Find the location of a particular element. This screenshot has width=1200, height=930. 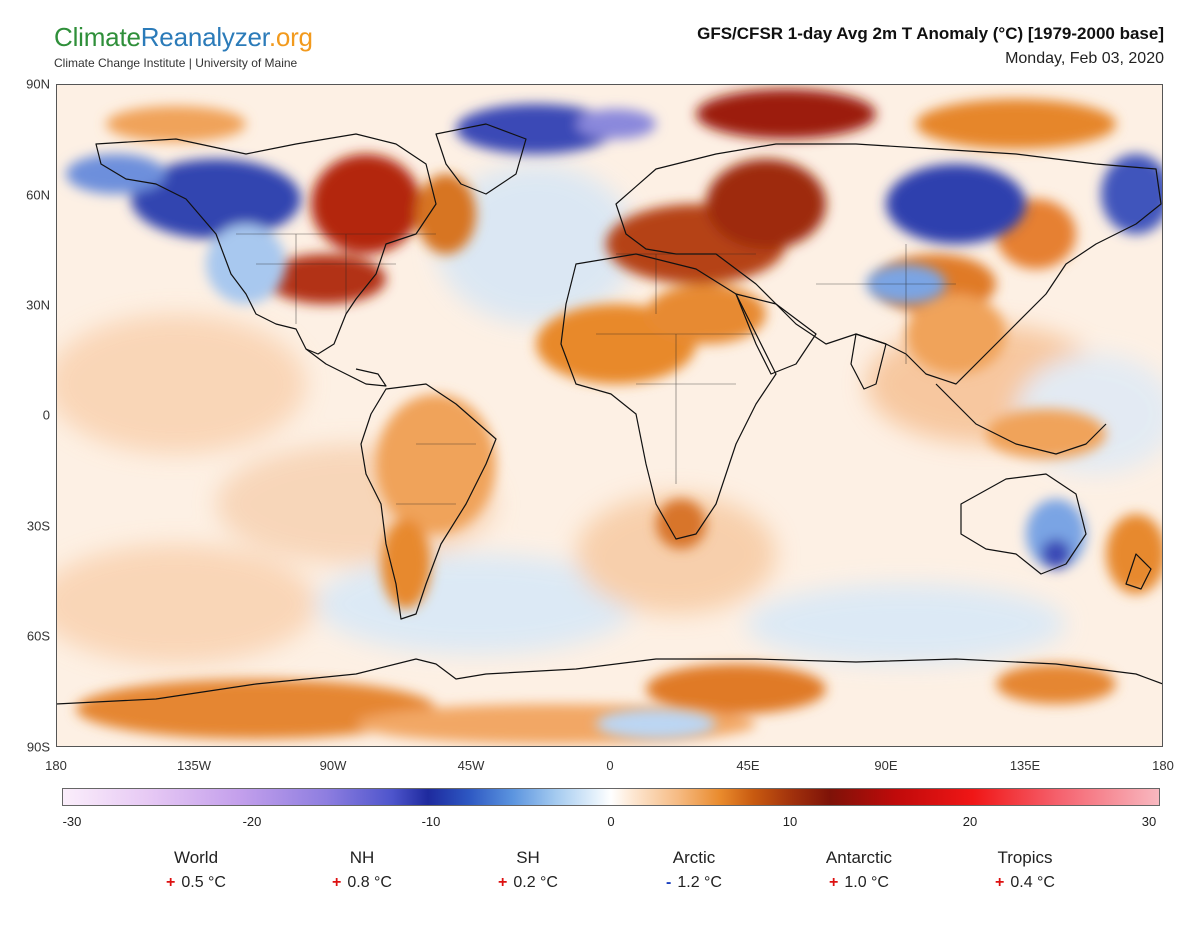

lon-label-180e: 180 is located at coordinates (1163, 765).